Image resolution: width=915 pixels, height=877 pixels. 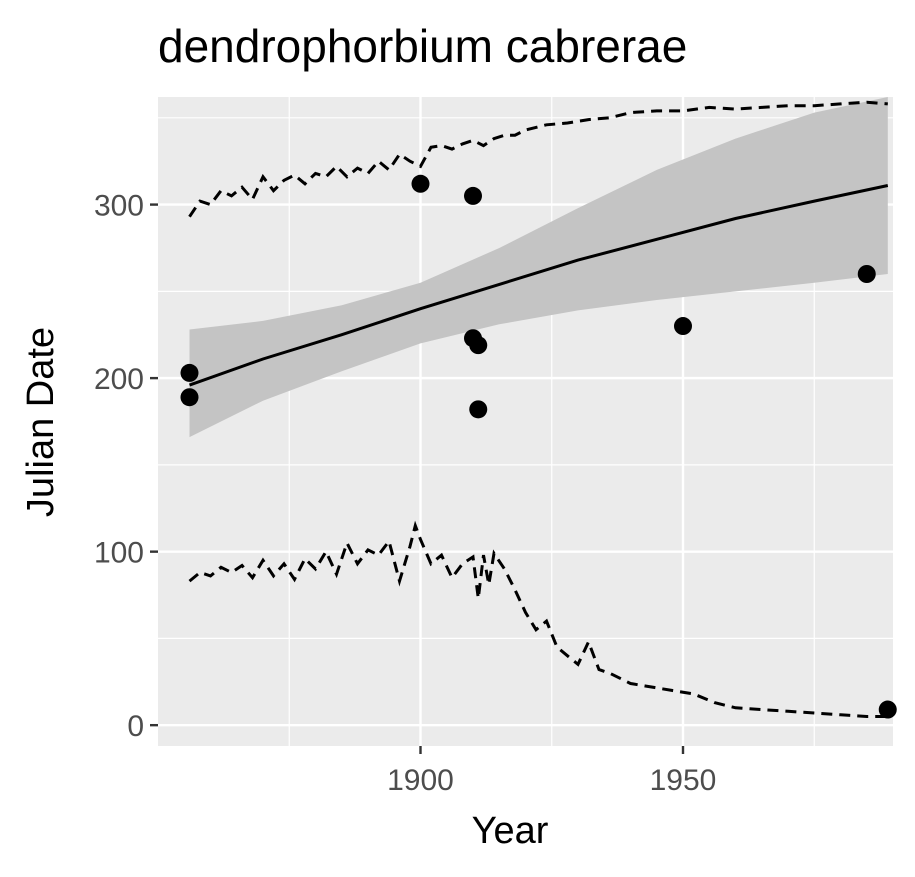 I want to click on chart-title: dendrophorbium cabrerae, so click(x=422, y=46).